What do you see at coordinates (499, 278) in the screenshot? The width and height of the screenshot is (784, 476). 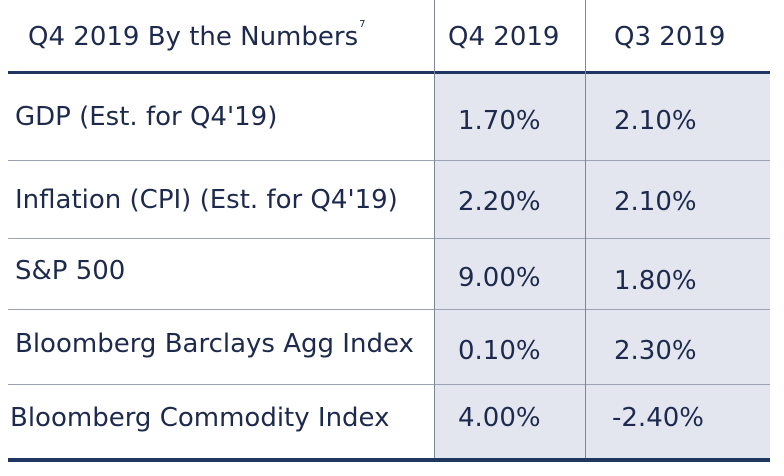 I see `row-value-q4: 9.00%` at bounding box center [499, 278].